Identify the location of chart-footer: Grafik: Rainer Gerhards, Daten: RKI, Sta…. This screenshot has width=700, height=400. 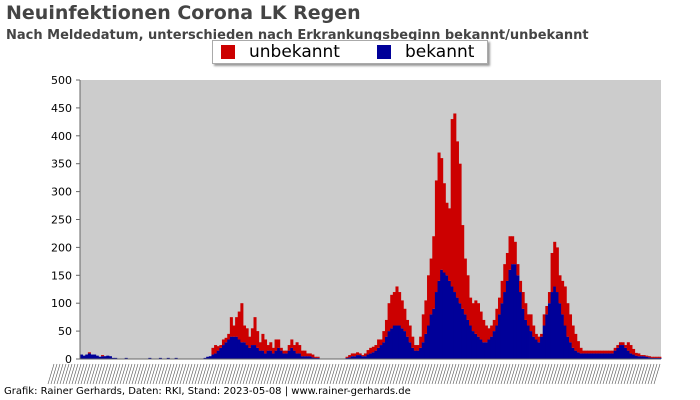
(207, 391).